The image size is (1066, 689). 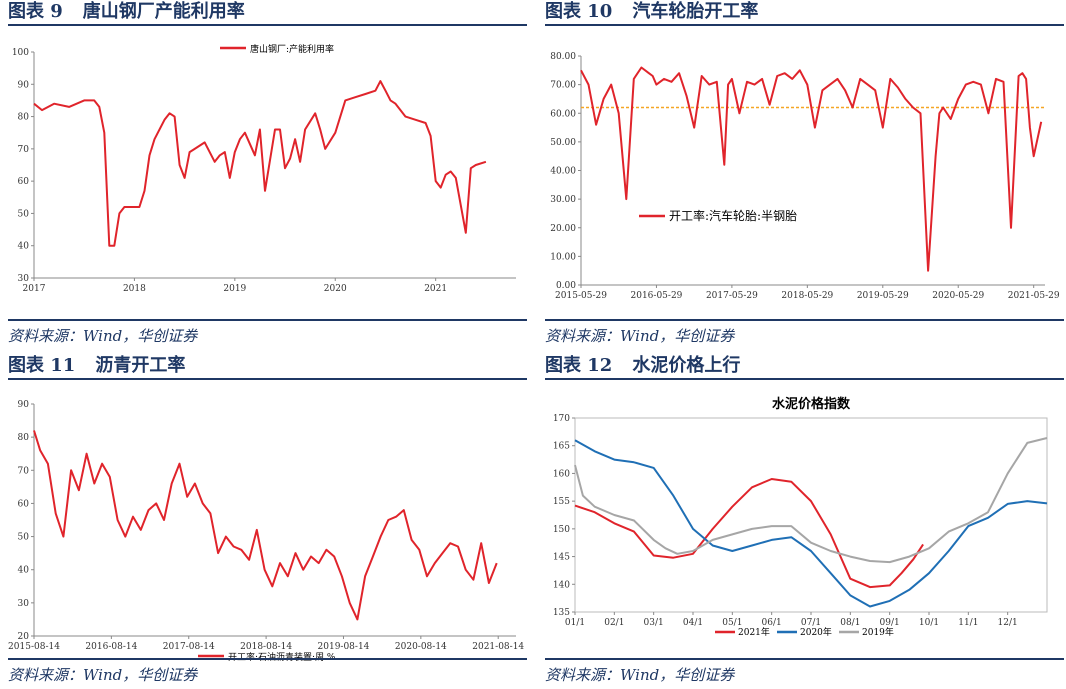 What do you see at coordinates (234, 289) in the screenshot?
I see `x-tick-label: 2019` at bounding box center [234, 289].